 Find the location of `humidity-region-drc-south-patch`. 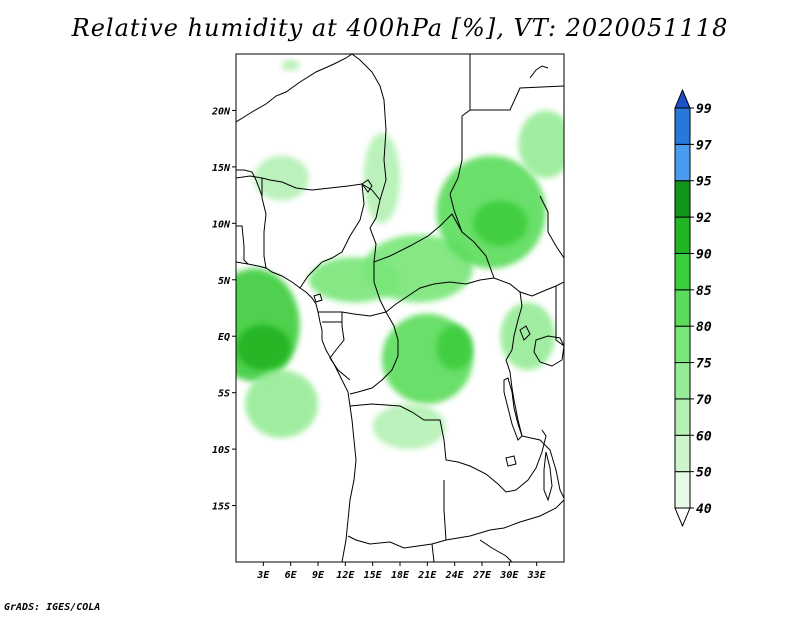

humidity-region-drc-south-patch is located at coordinates (409, 426).